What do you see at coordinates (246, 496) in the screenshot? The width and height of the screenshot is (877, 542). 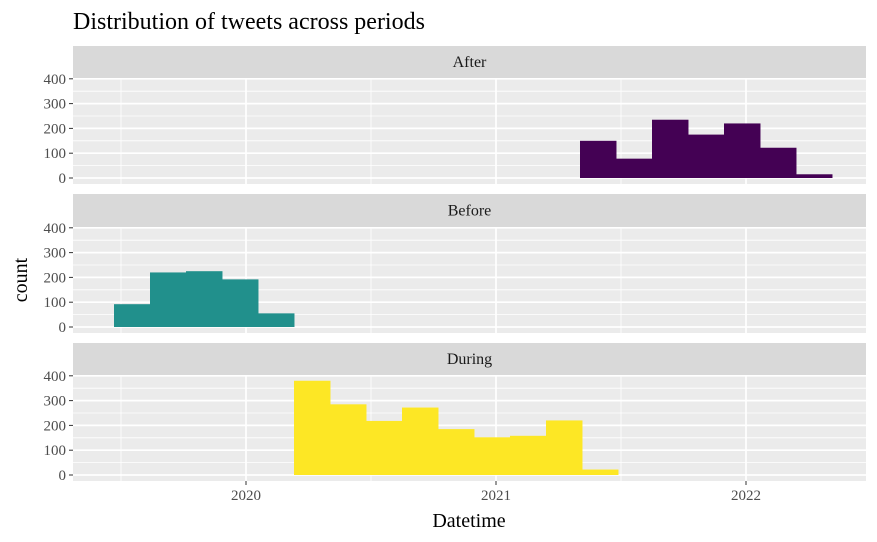 I see `x-tick-label: 2020` at bounding box center [246, 496].